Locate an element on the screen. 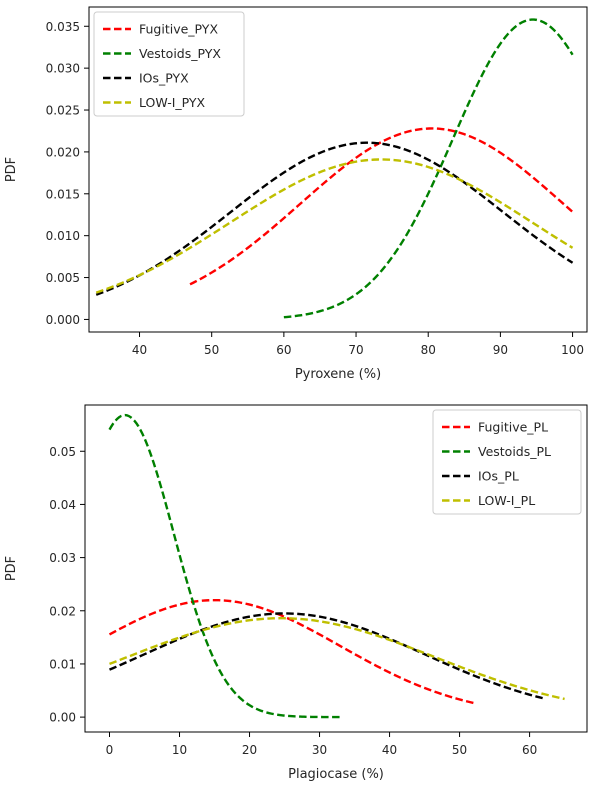  series-line-low-i_pyx is located at coordinates (334, 226).